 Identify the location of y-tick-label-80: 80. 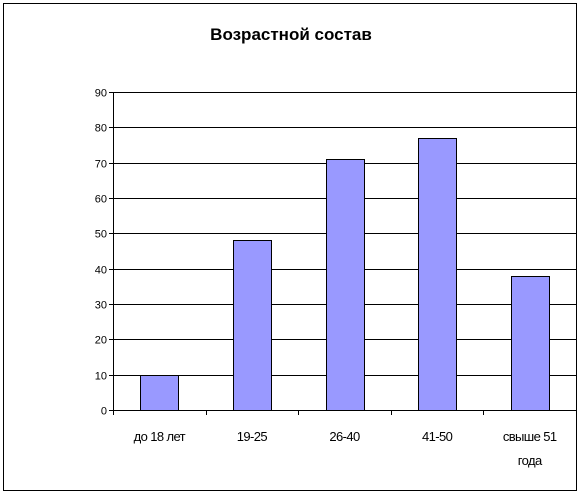
(101, 129).